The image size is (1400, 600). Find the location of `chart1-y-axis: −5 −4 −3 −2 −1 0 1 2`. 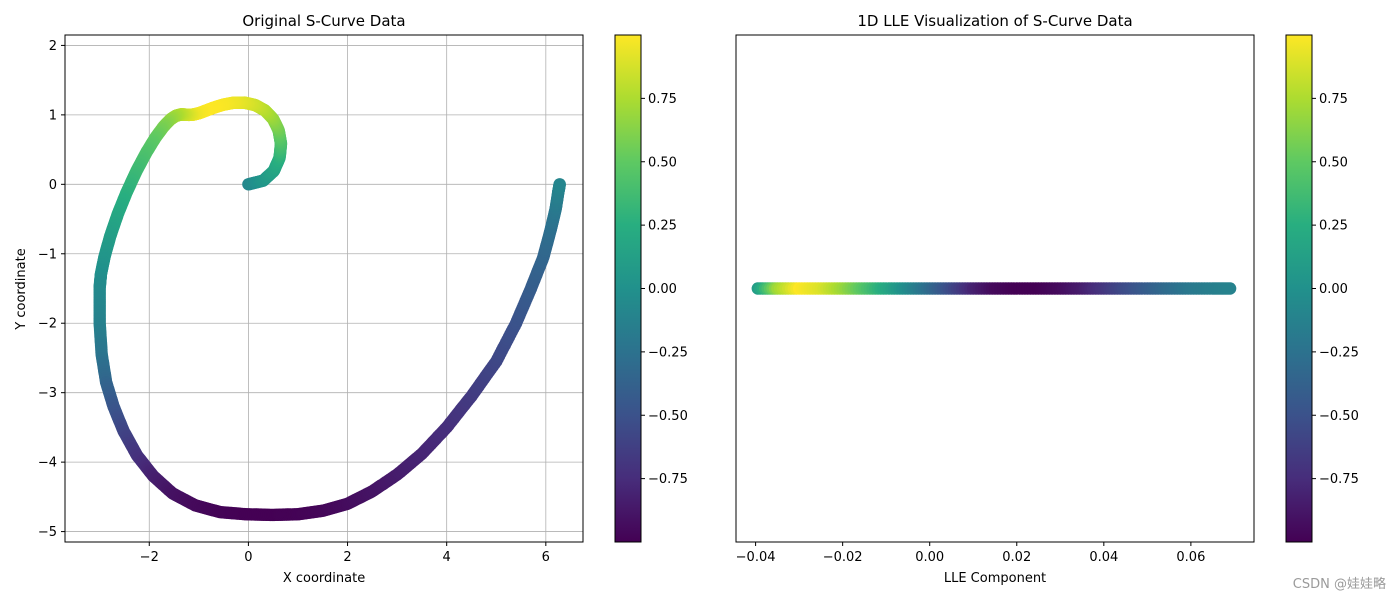

chart1-y-axis: −5 −4 −3 −2 −1 0 1 2 is located at coordinates (51, 289).